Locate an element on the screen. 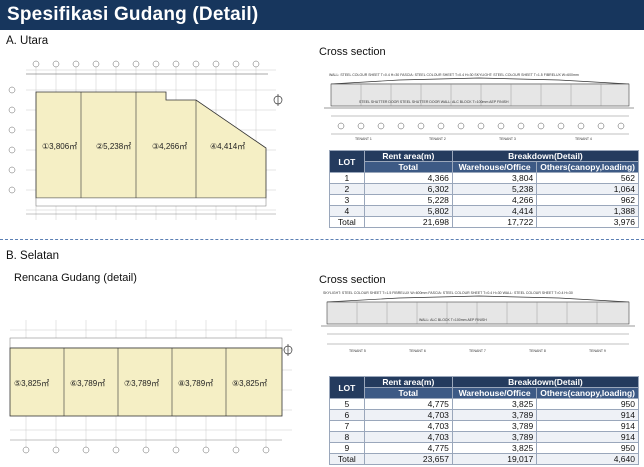 The image size is (644, 467). warehouse-cell: 17,722 is located at coordinates (494, 222).